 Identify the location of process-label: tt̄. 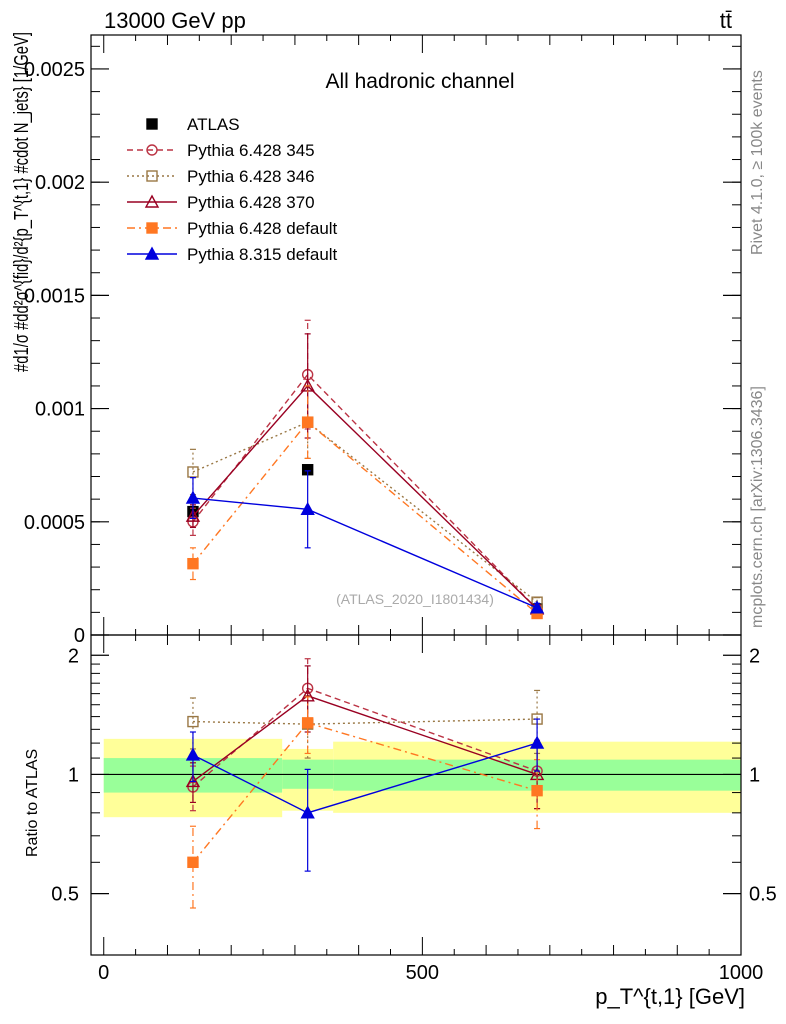
(726, 20).